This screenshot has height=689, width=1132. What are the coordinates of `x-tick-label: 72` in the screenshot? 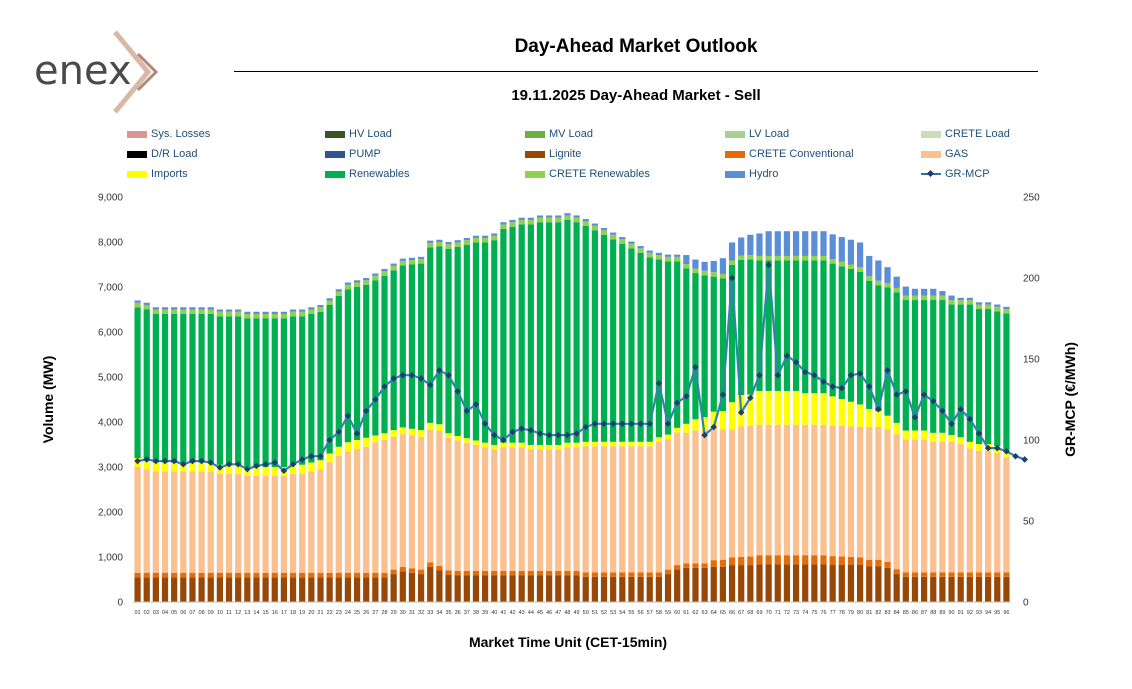 It's located at (787, 613).